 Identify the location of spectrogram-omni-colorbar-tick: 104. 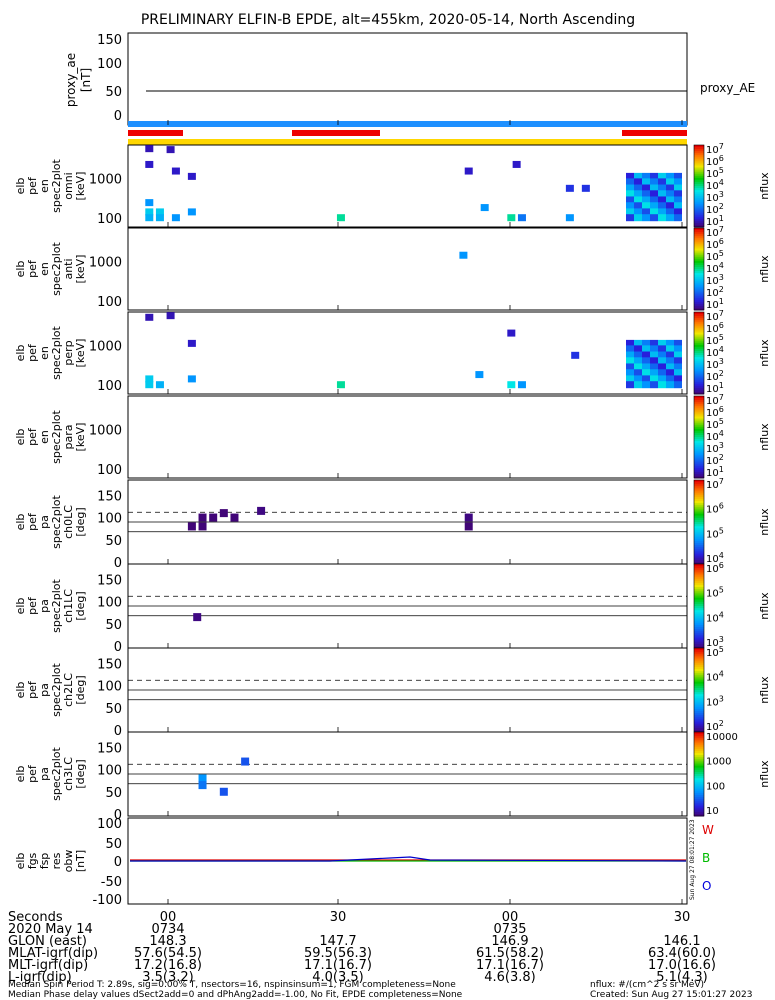
(715, 185).